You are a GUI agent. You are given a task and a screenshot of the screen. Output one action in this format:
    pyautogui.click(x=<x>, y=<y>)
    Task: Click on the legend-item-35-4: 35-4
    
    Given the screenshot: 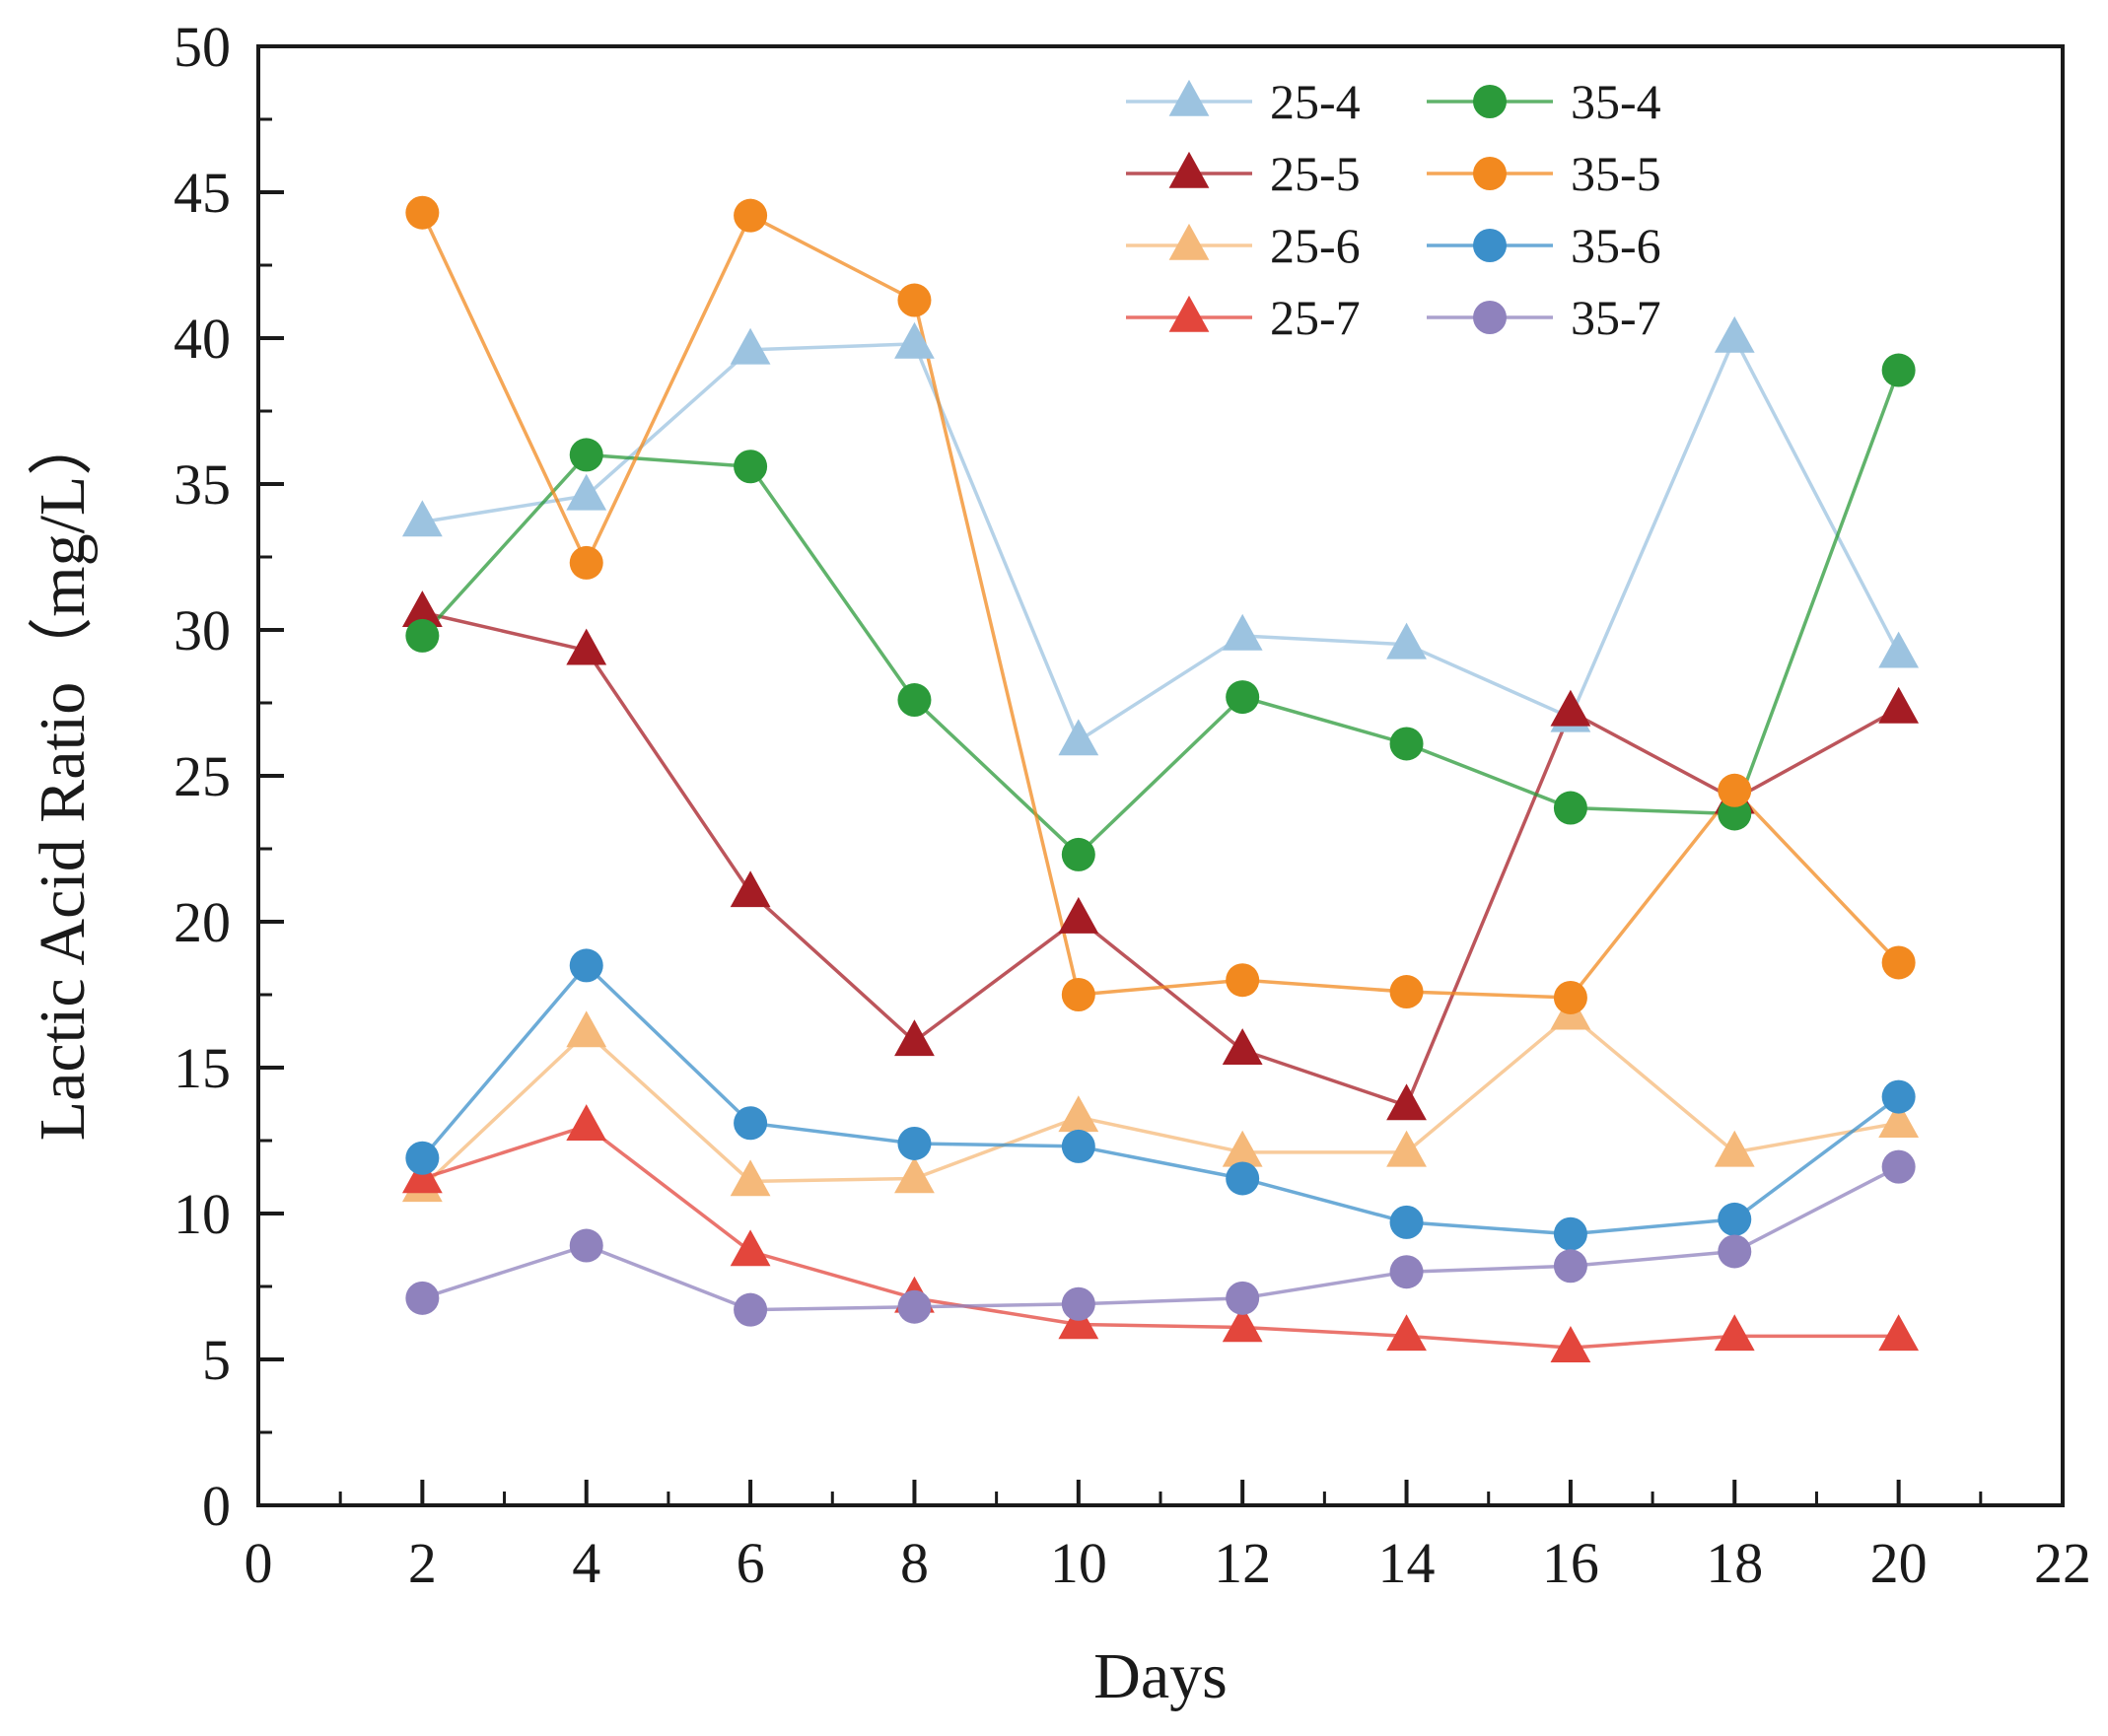 What is the action you would take?
    pyautogui.click(x=1544, y=101)
    